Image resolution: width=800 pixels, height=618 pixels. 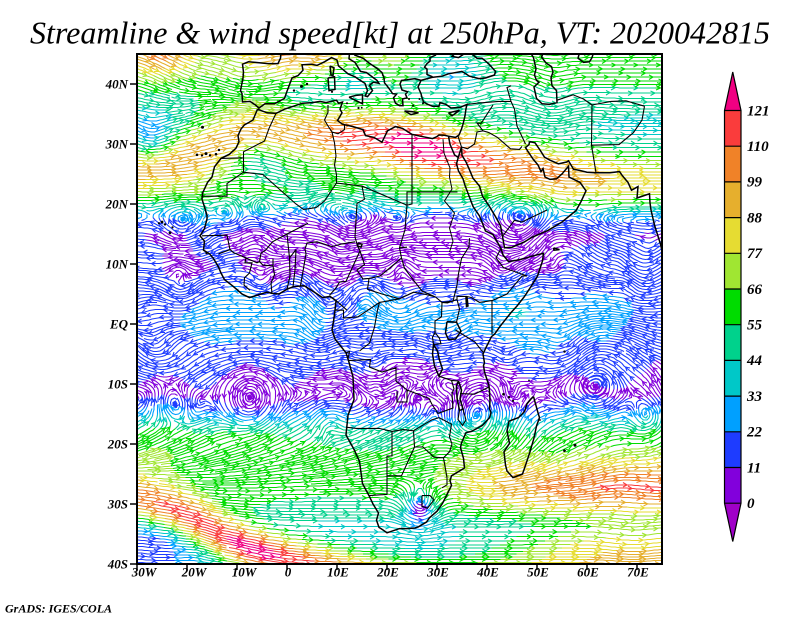 I want to click on svg-text: 40N, so click(x=117, y=84).